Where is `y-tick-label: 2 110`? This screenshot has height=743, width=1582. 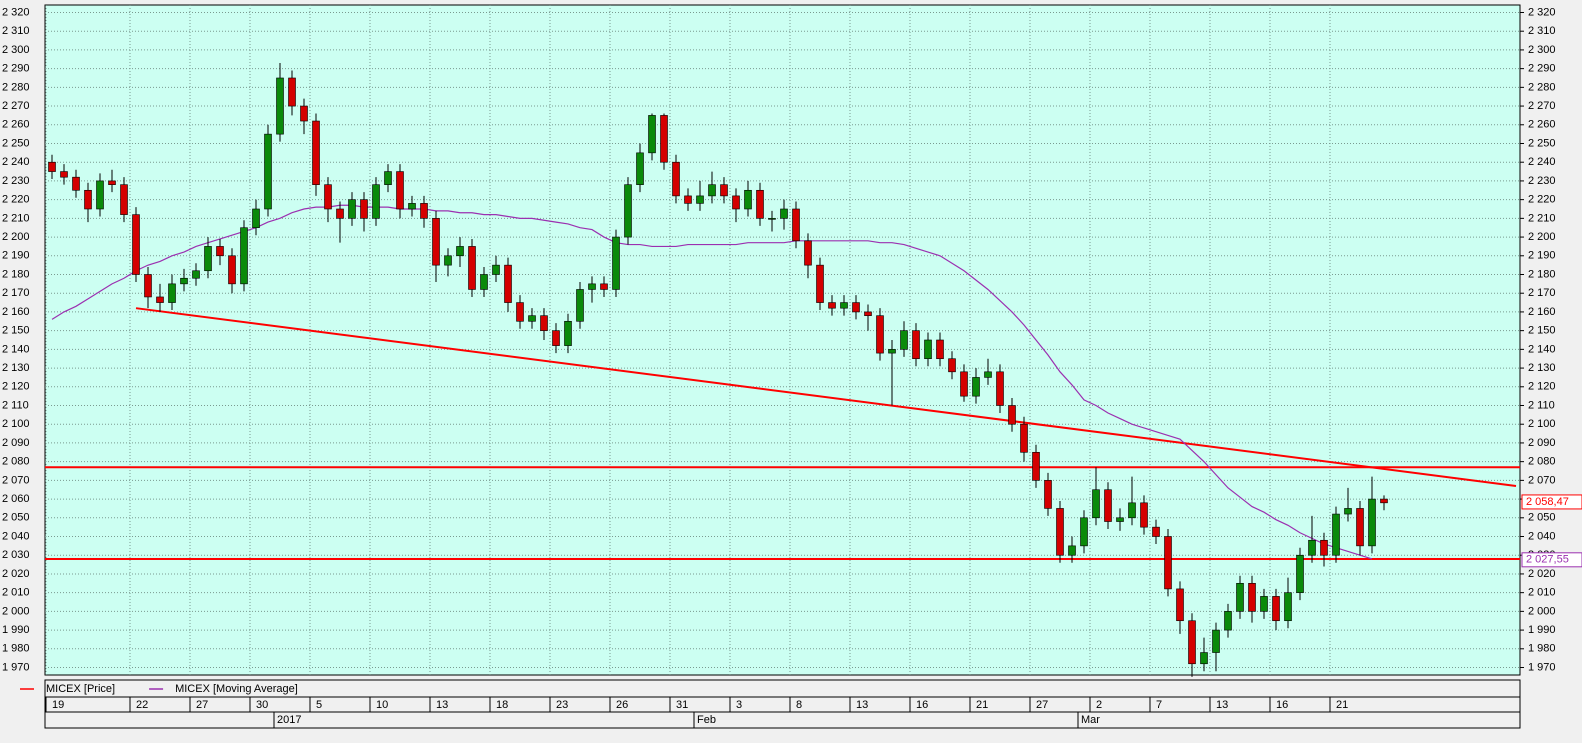
y-tick-label: 2 110 is located at coordinates (15, 405).